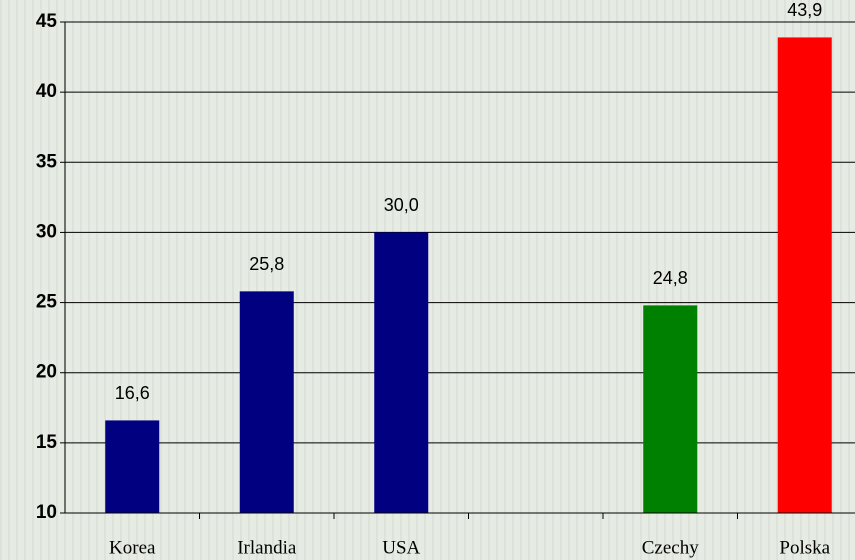  Describe the element at coordinates (46, 231) in the screenshot. I see `y-tick-label: 30` at that location.